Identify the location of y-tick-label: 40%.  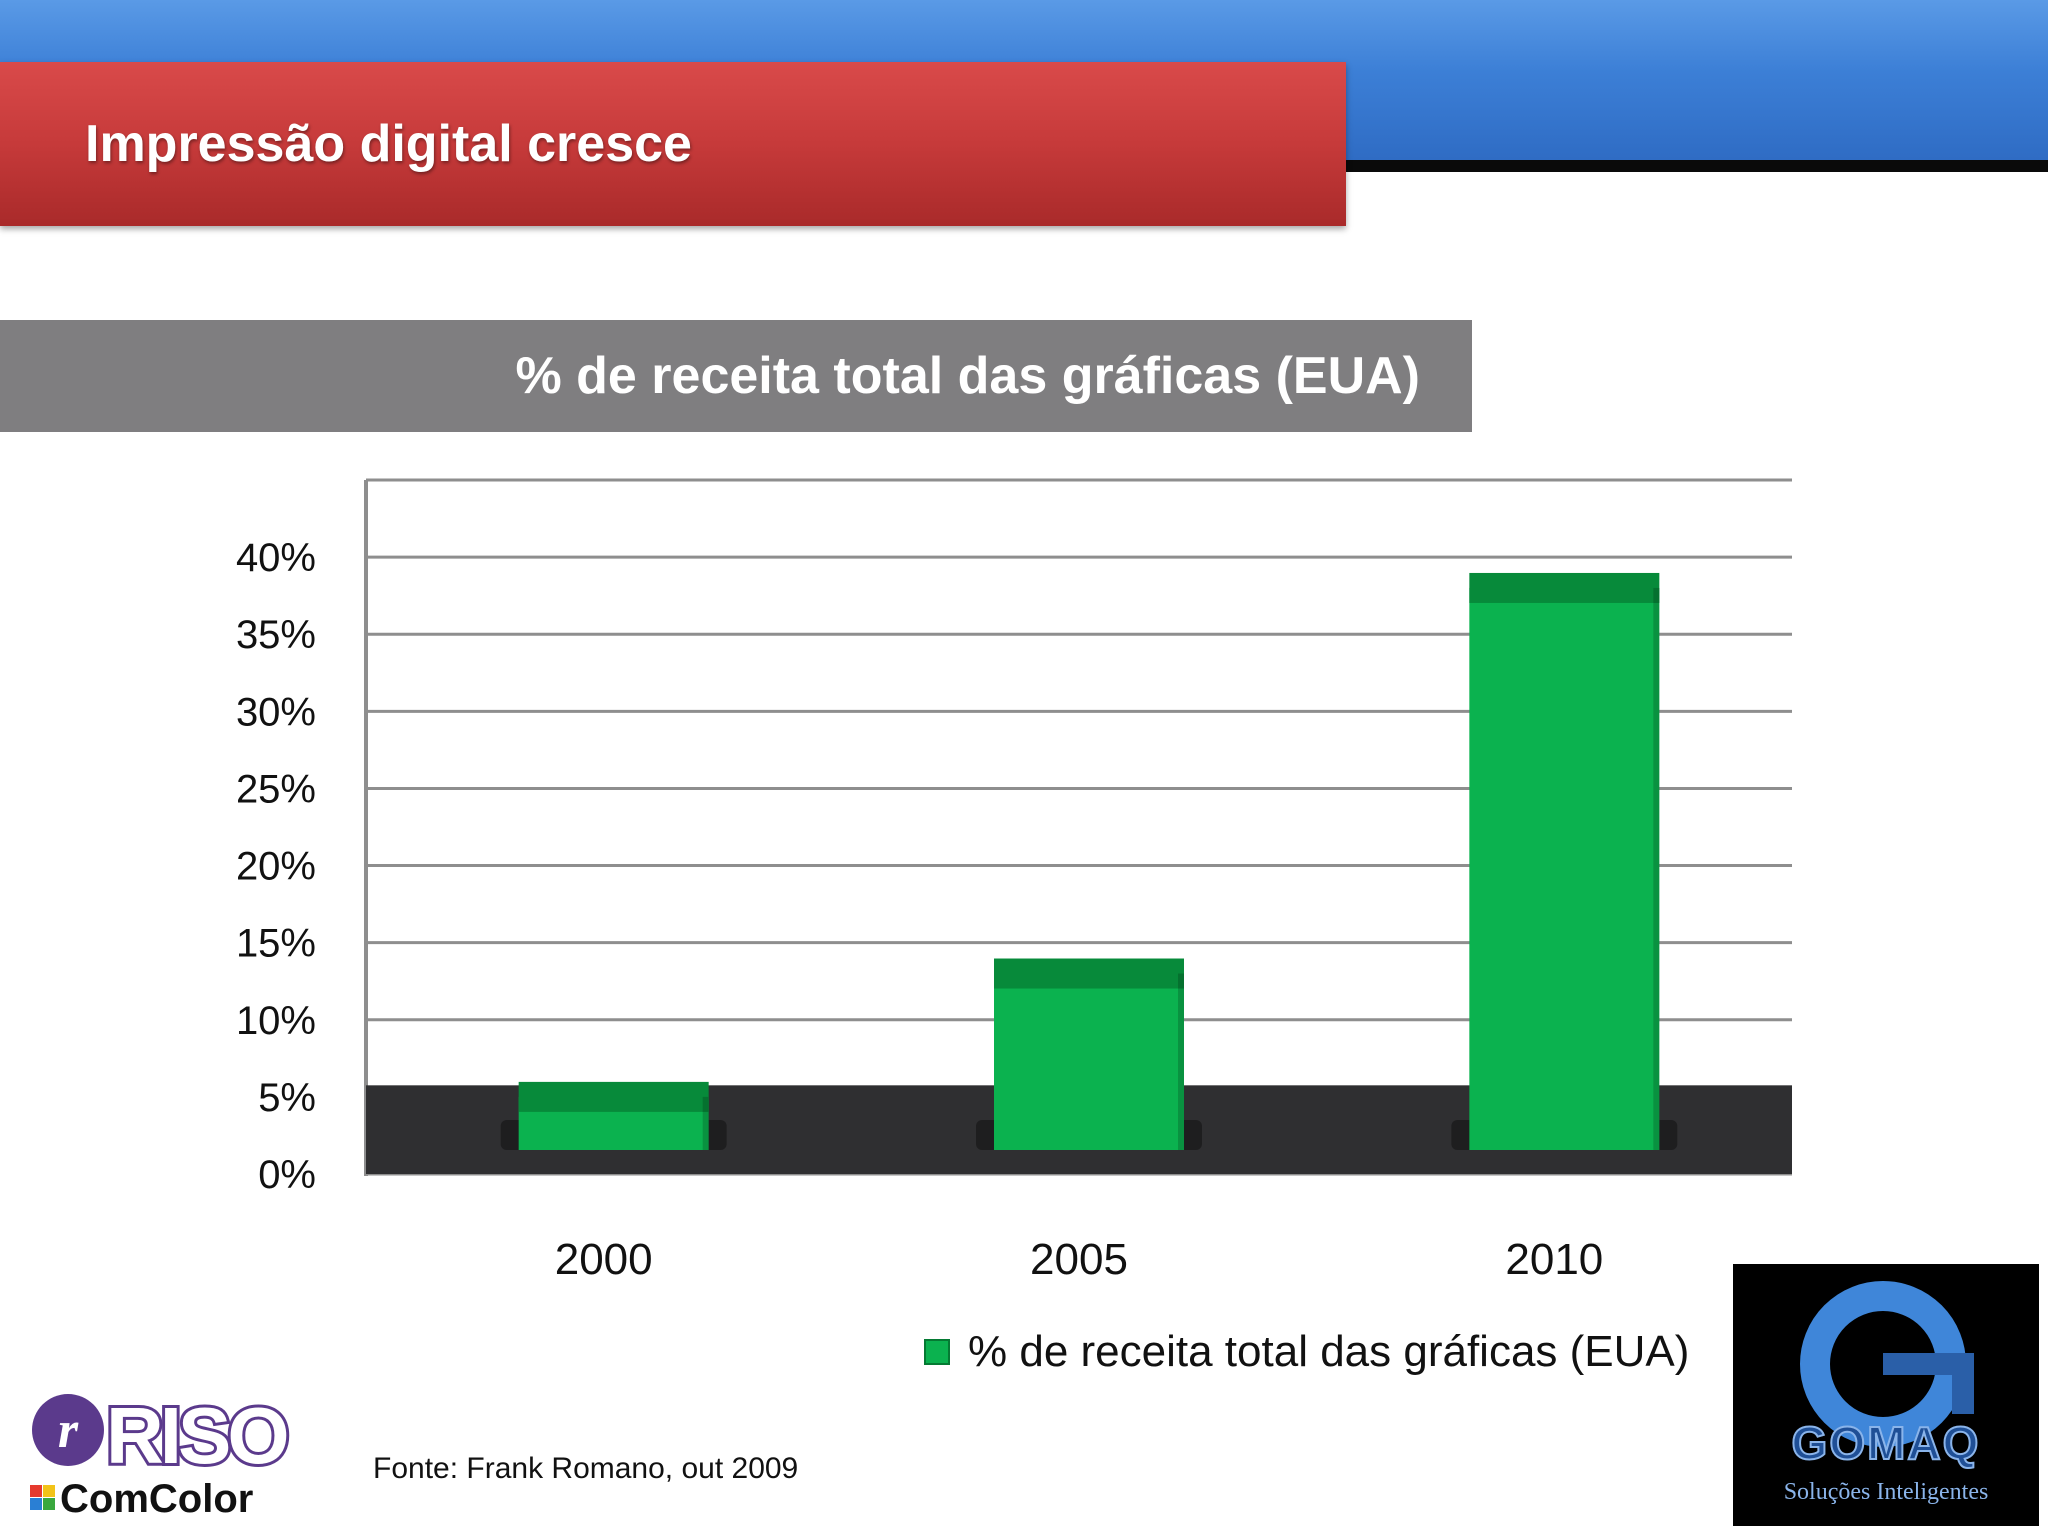
(276, 558).